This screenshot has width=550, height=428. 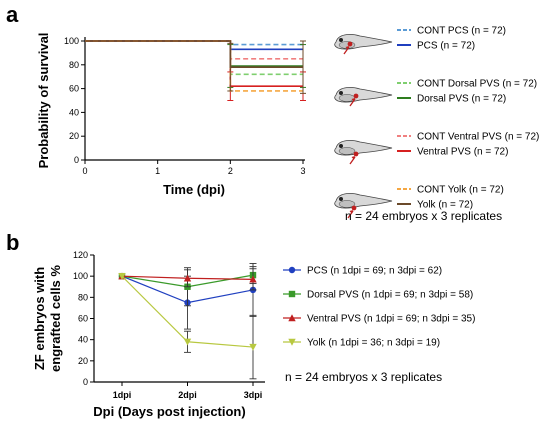 What do you see at coordinates (74, 136) in the screenshot?
I see `survival-y-tick-label: 20` at bounding box center [74, 136].